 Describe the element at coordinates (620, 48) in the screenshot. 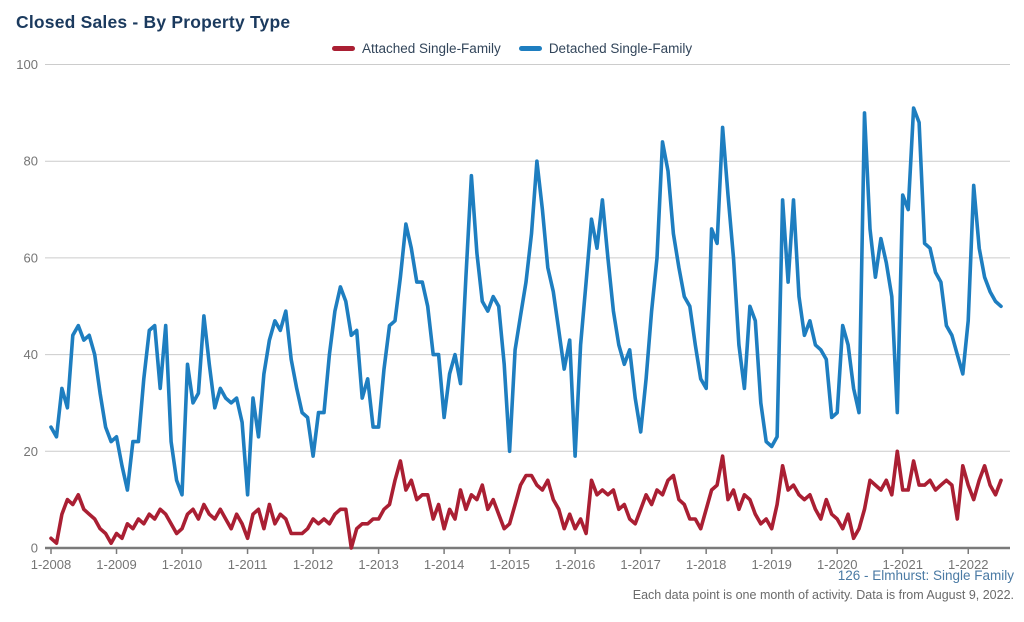

I see `legend-label-detached: Detached Single-Family` at that location.